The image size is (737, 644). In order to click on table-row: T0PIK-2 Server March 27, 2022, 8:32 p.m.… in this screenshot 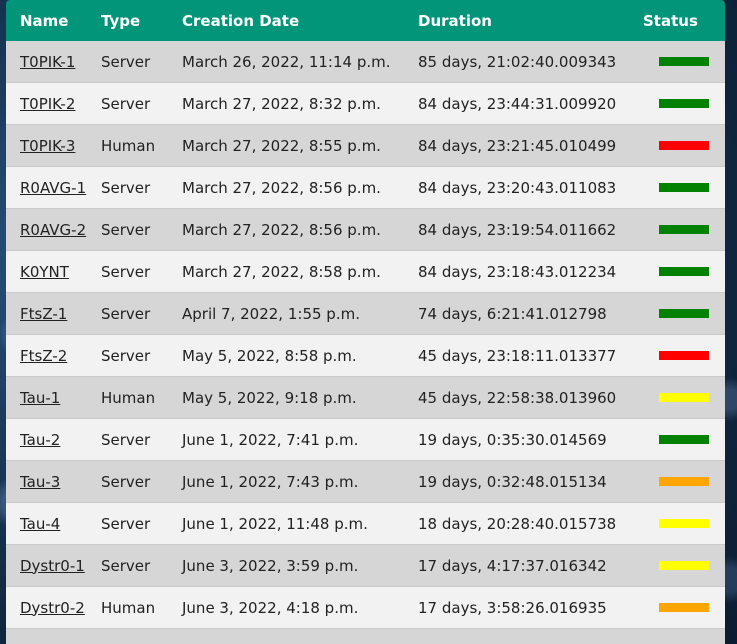, I will do `click(365, 104)`.